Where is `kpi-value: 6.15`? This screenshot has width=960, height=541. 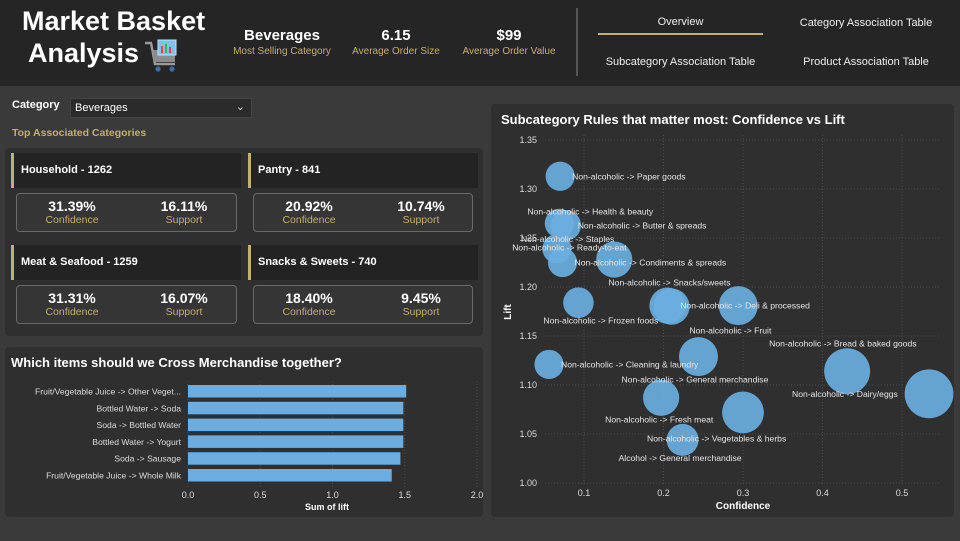 kpi-value: 6.15 is located at coordinates (396, 35).